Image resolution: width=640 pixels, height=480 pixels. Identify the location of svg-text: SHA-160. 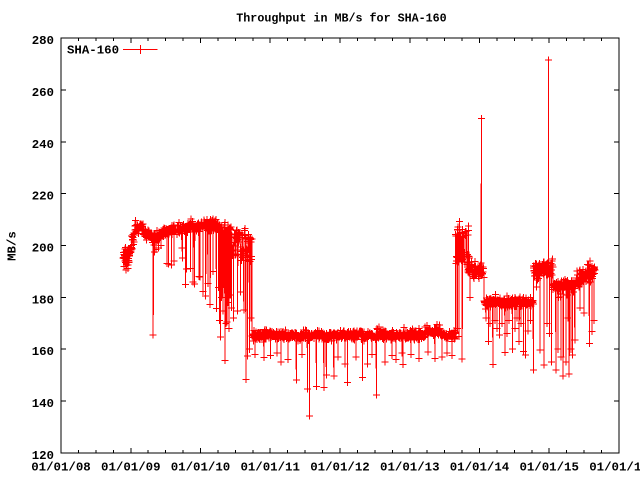
(93, 51).